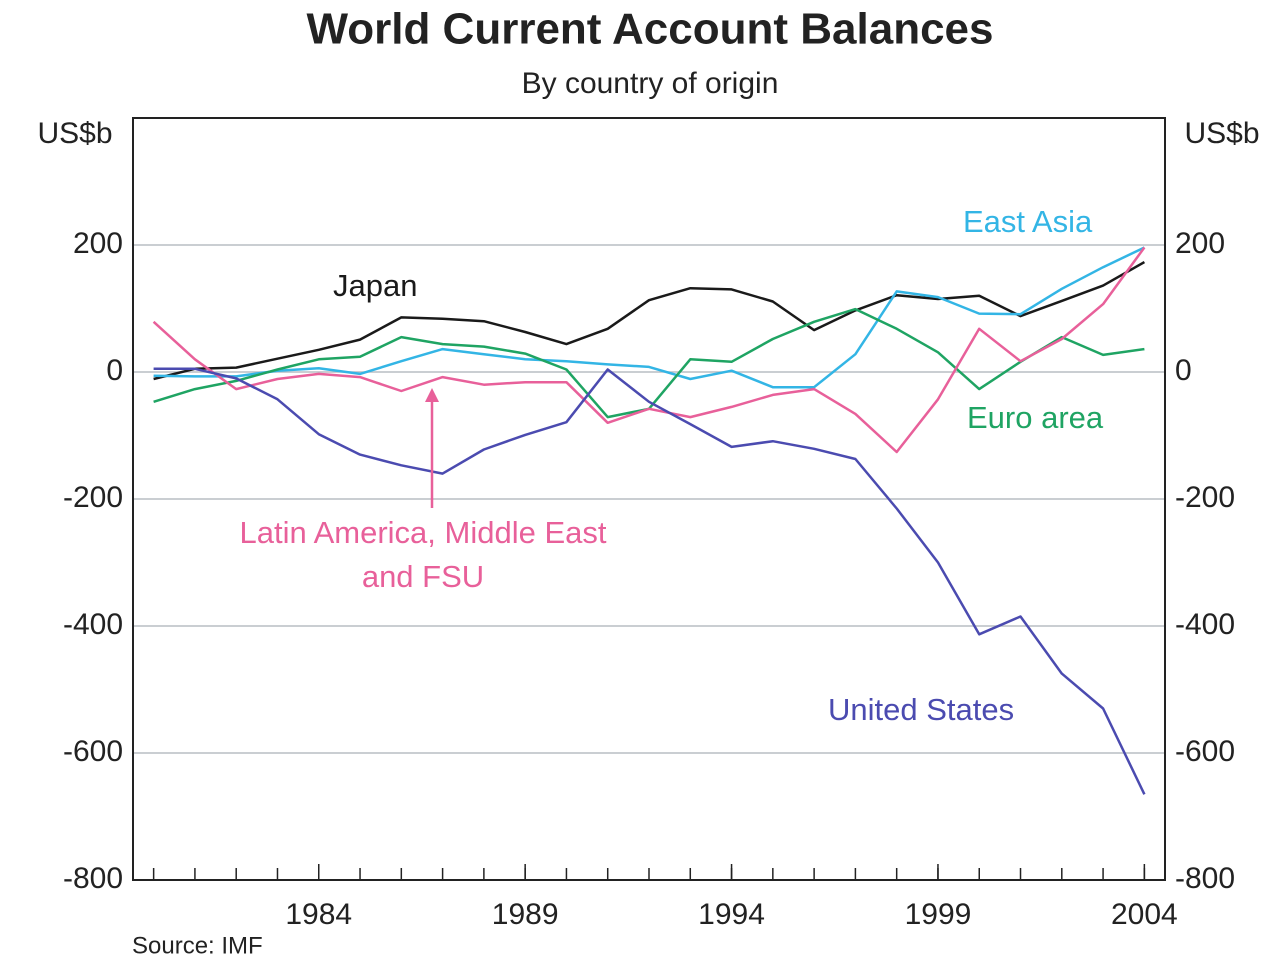  I want to click on chart-subtitle: By country of origin, so click(650, 83).